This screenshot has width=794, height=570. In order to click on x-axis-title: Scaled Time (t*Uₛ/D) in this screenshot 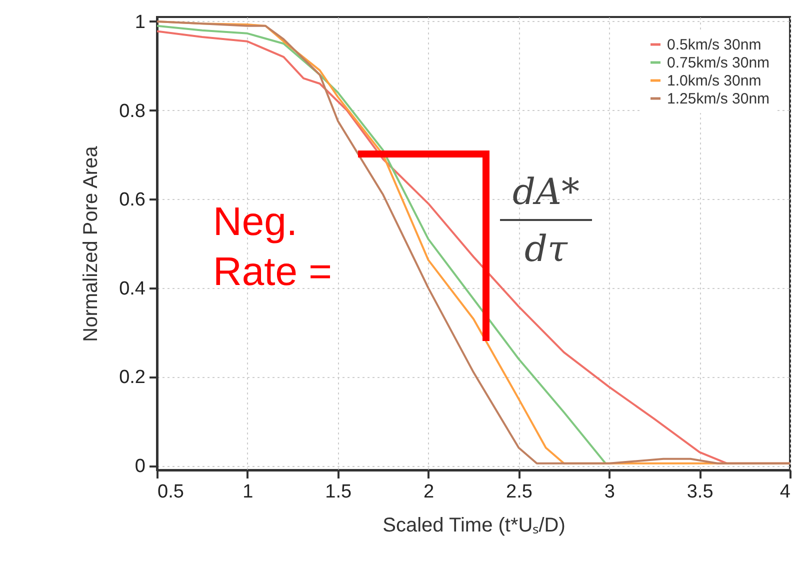, I will do `click(474, 525)`.